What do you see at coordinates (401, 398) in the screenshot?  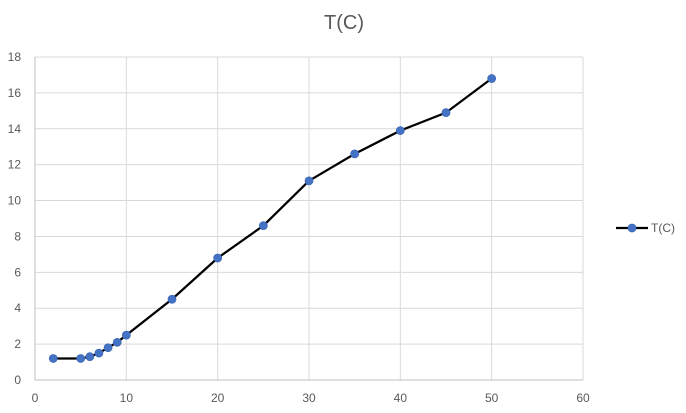 I see `x-tick-label: 40` at bounding box center [401, 398].